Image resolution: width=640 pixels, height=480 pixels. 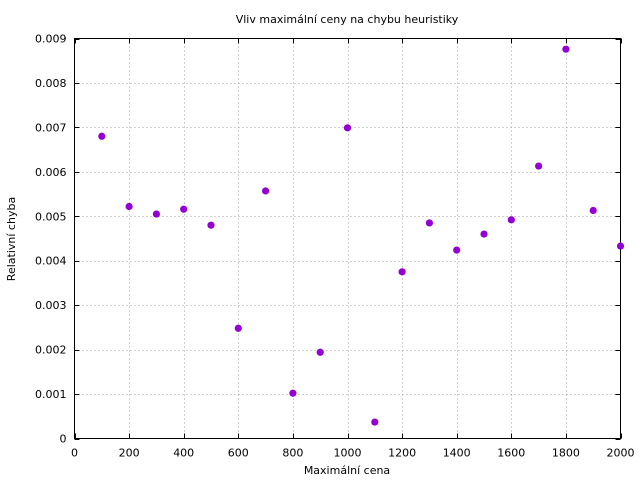 What do you see at coordinates (621, 453) in the screenshot?
I see `x-tick-label: 2000` at bounding box center [621, 453].